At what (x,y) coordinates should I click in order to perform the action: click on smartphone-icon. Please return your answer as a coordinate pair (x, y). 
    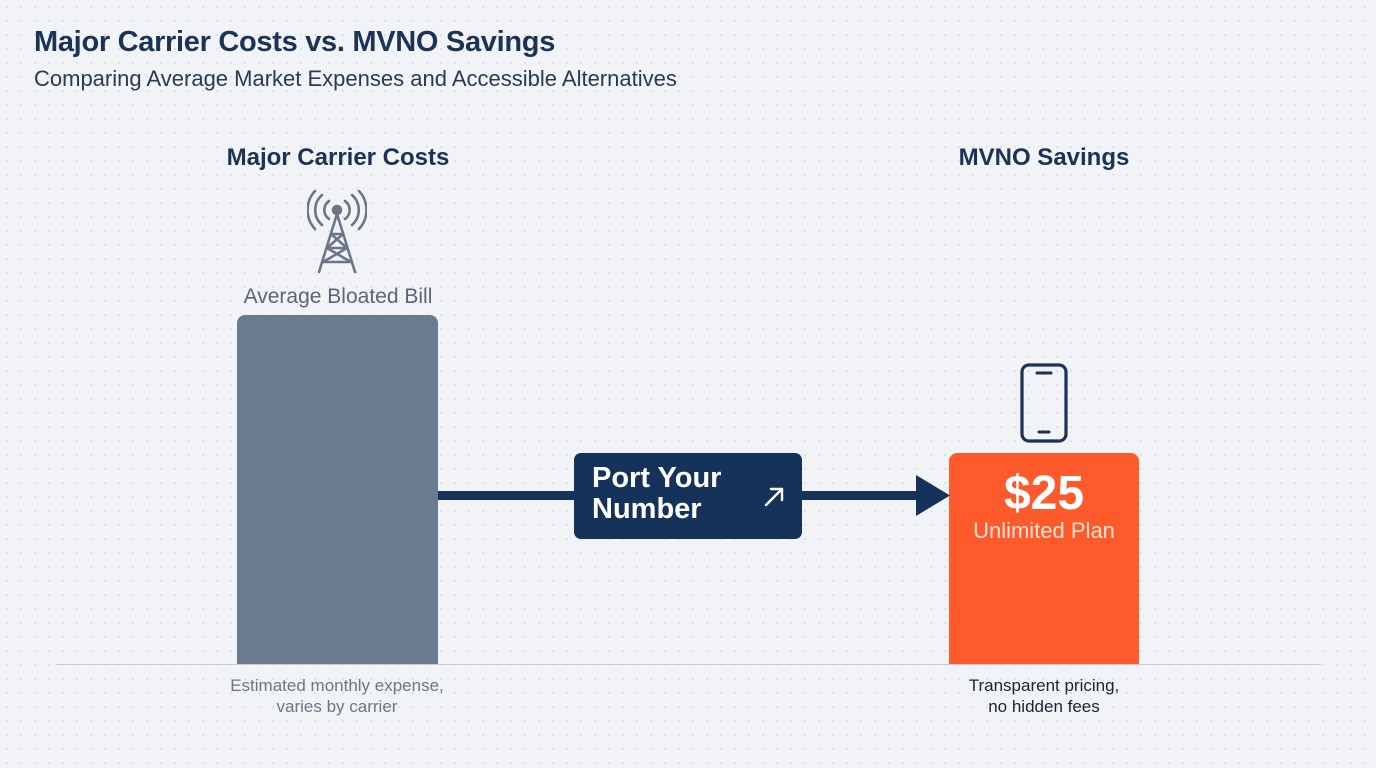
    Looking at the image, I should click on (1044, 403).